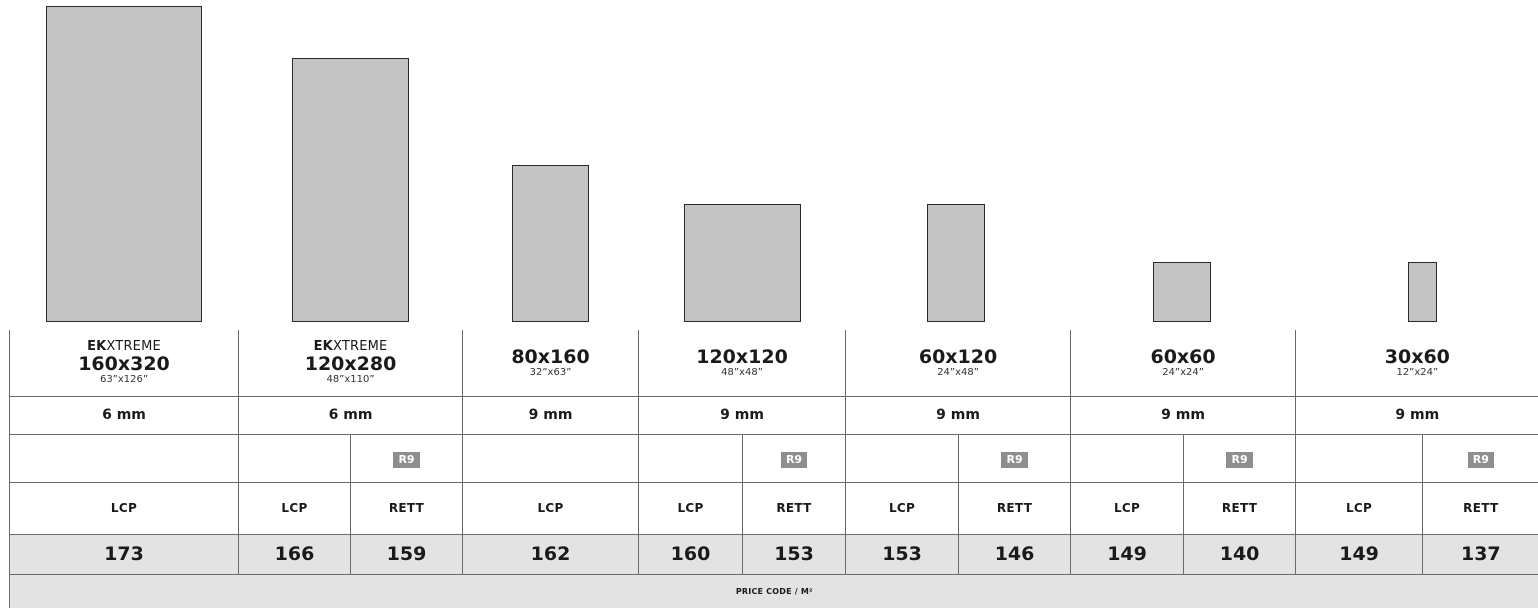 The width and height of the screenshot is (1538, 608). Describe the element at coordinates (956, 263) in the screenshot. I see `tile-swatch-60x120` at that location.